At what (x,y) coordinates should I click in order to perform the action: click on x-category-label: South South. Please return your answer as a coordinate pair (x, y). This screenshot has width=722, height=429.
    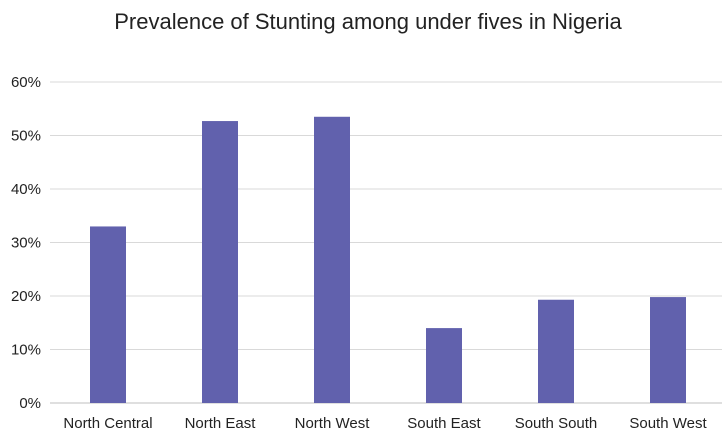
    Looking at the image, I should click on (556, 422).